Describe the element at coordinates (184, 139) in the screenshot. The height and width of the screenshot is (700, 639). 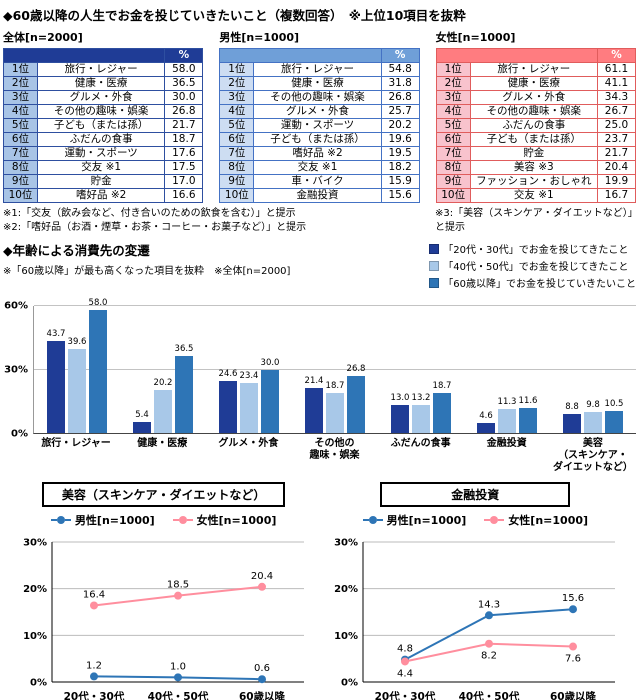
I see `value-cell: 18.7` at that location.